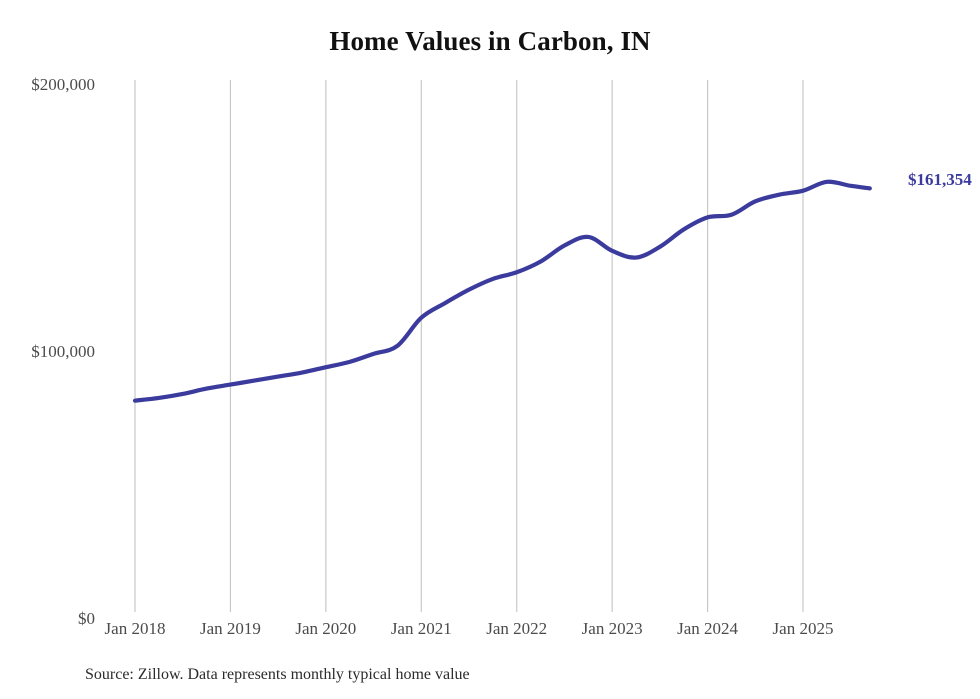 The height and width of the screenshot is (699, 980). What do you see at coordinates (517, 628) in the screenshot?
I see `x-axis-tick-jan-2022: Jan 2022` at bounding box center [517, 628].